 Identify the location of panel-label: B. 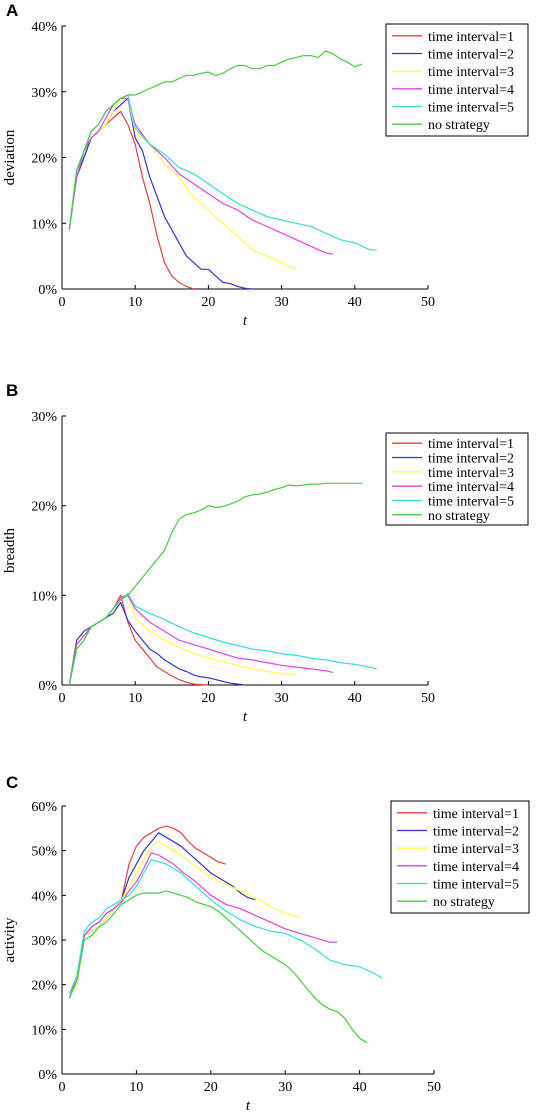
(12, 390).